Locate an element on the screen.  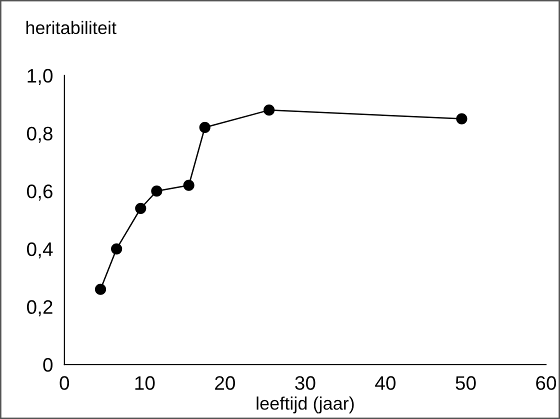
x-tick-label: 40 is located at coordinates (385, 383).